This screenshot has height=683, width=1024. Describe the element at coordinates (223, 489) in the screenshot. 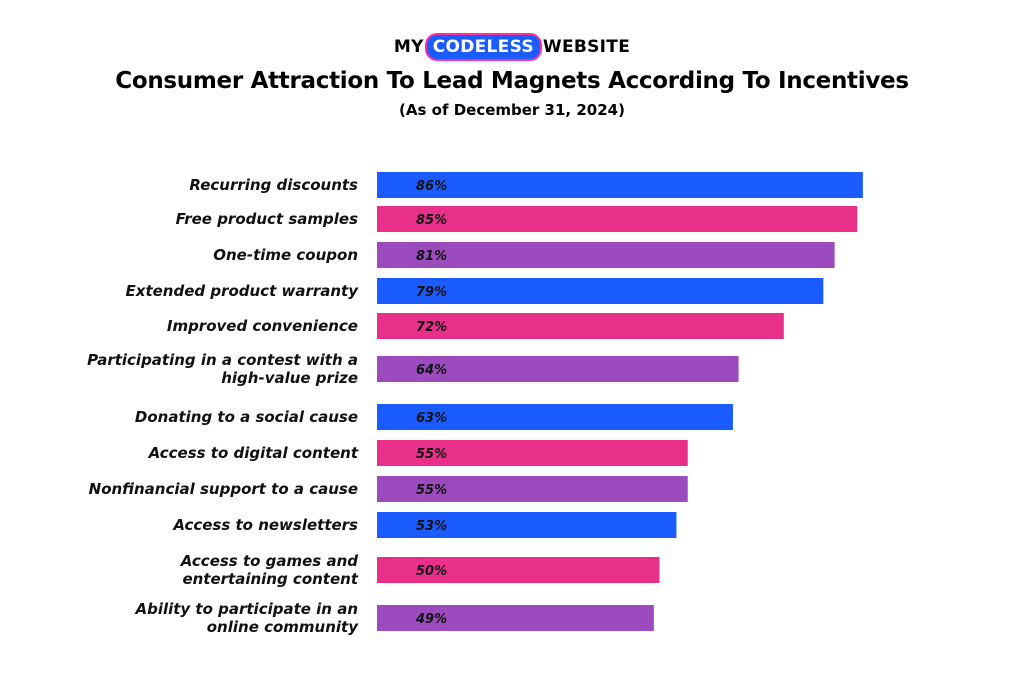

I see `category-label-9: Nonfinancial support to a cause` at that location.